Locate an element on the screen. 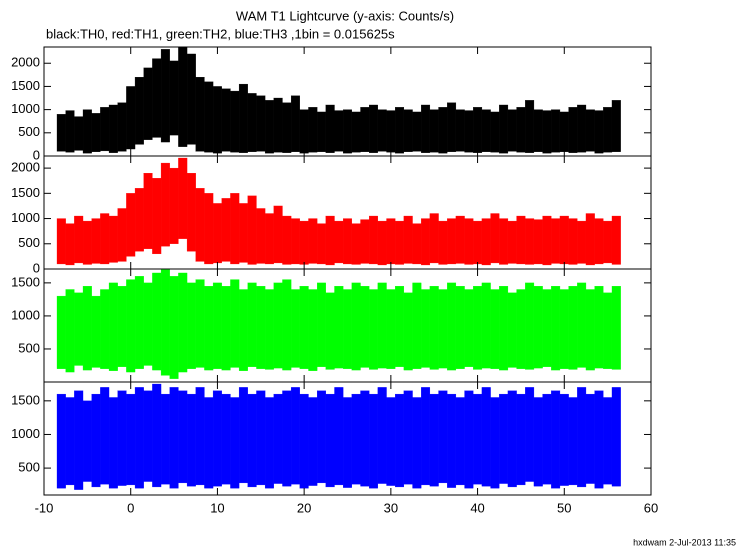 The height and width of the screenshot is (549, 745). x-tick-label: 10 is located at coordinates (217, 507).